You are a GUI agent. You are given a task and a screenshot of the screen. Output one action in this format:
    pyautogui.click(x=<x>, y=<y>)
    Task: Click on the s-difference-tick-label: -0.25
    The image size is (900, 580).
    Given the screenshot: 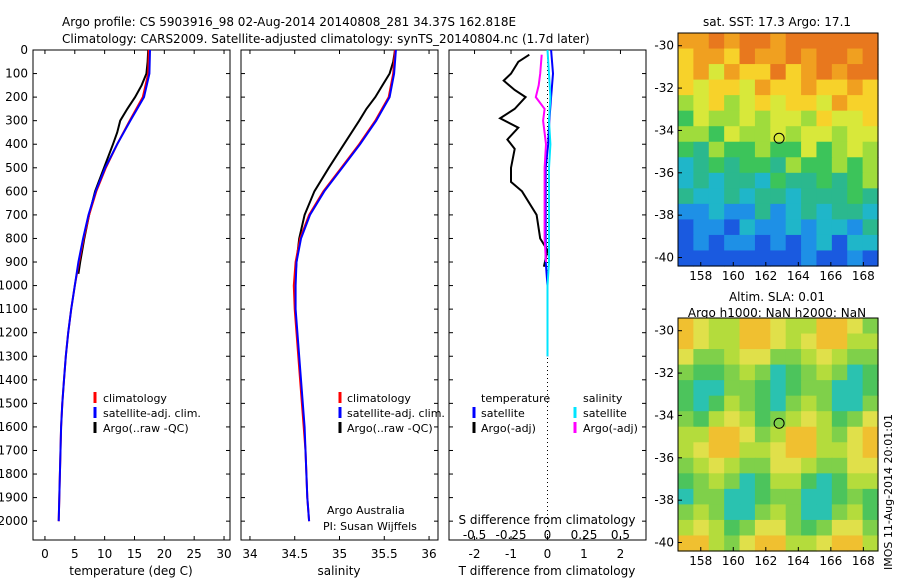 What is the action you would take?
    pyautogui.click(x=510, y=535)
    